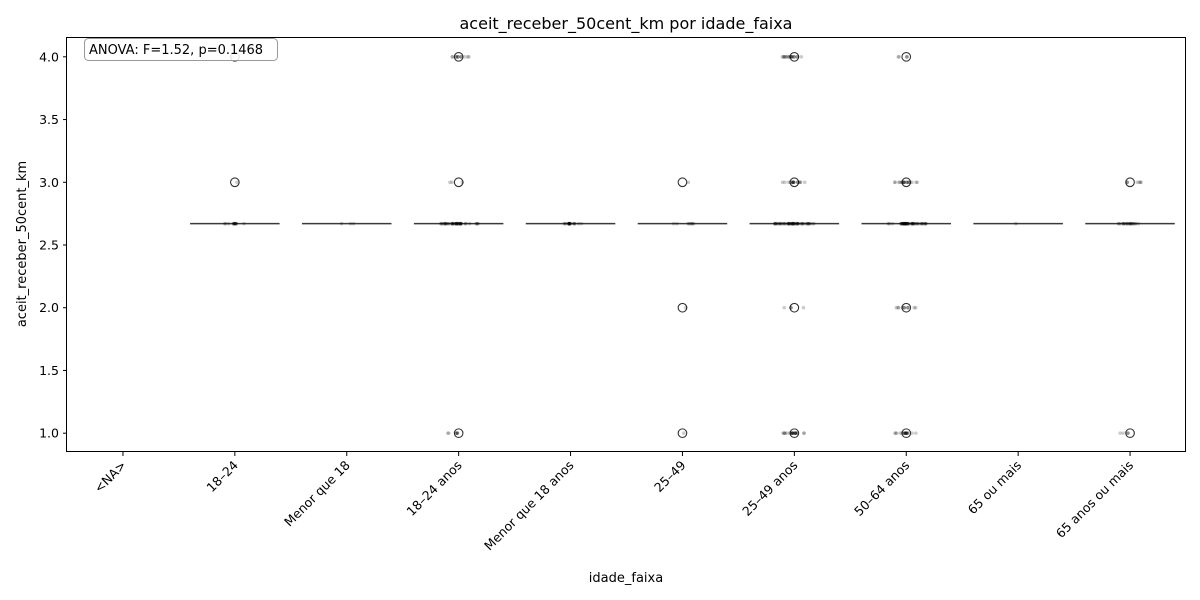  Describe the element at coordinates (49, 119) in the screenshot. I see `y-tick-label: 3.5` at that location.